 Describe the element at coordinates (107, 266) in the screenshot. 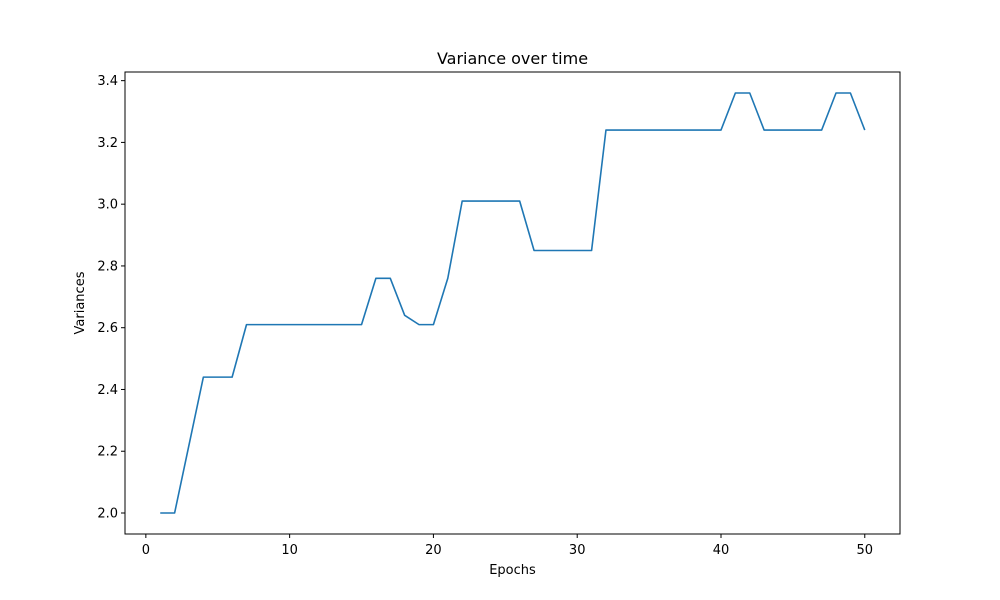

I see `y-tick-label: 2.8` at that location.